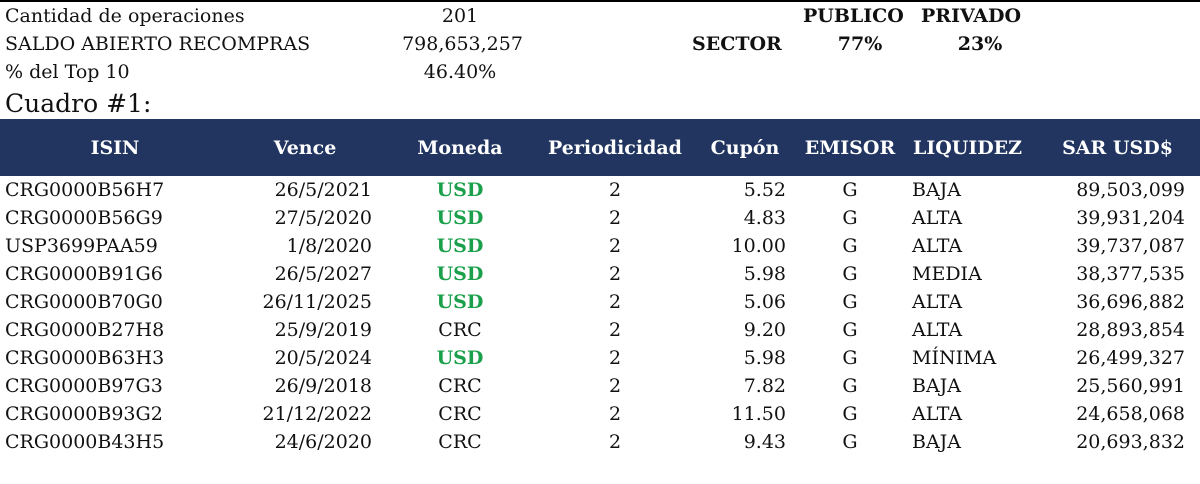  I want to click on header-cupon: Cupón, so click(745, 147).